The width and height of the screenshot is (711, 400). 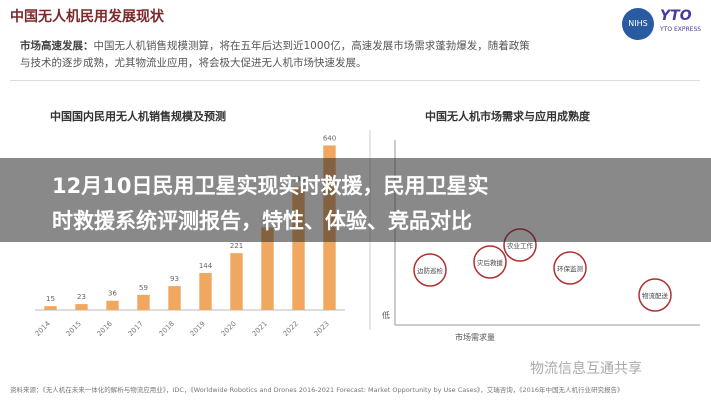 I want to click on intro-label: 市场高速发展：, so click(x=57, y=46).